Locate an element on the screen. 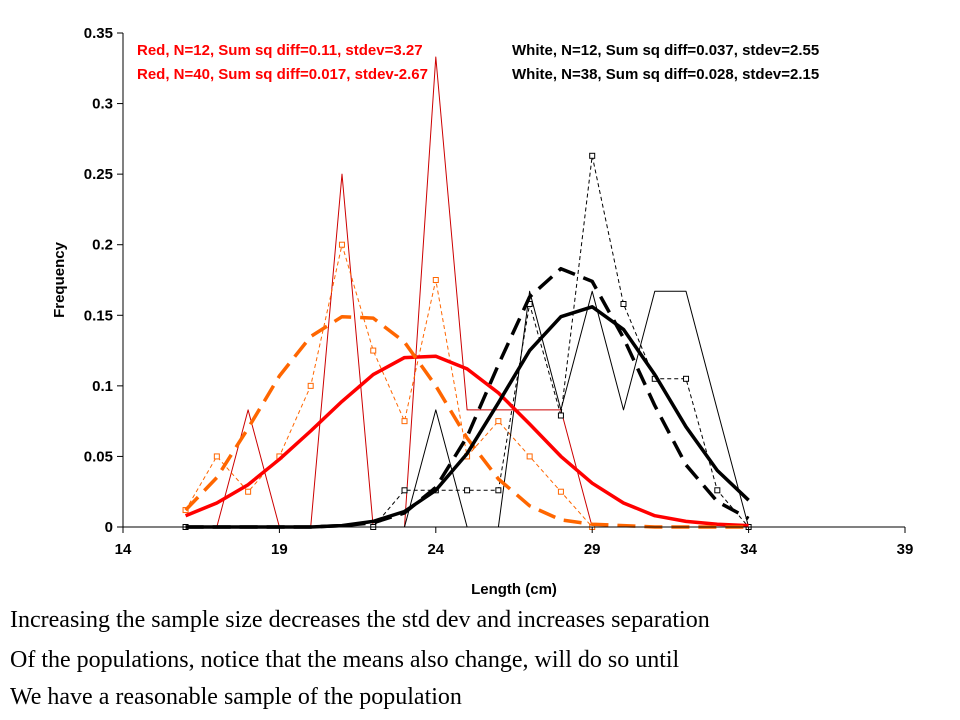 The width and height of the screenshot is (960, 720). legend-text-red-n12: Red, N=12, Sum sq diff=0.11, stdev=3.27 is located at coordinates (280, 50).